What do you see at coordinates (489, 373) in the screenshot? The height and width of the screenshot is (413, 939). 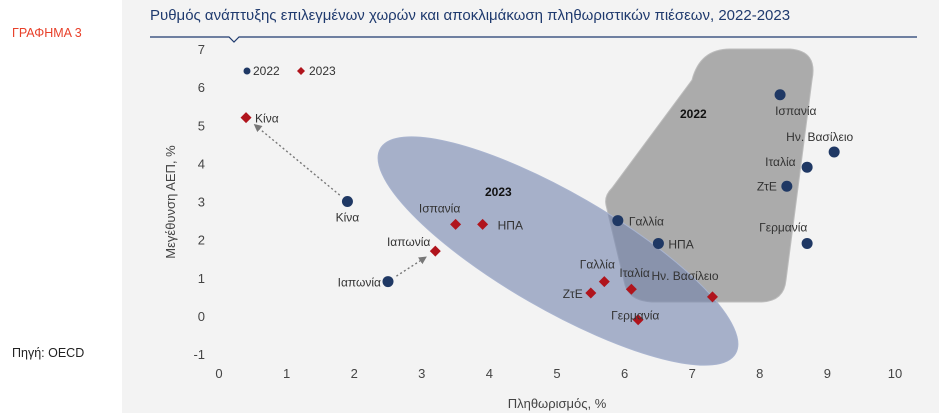 I see `x-tick-label: 4` at bounding box center [489, 373].